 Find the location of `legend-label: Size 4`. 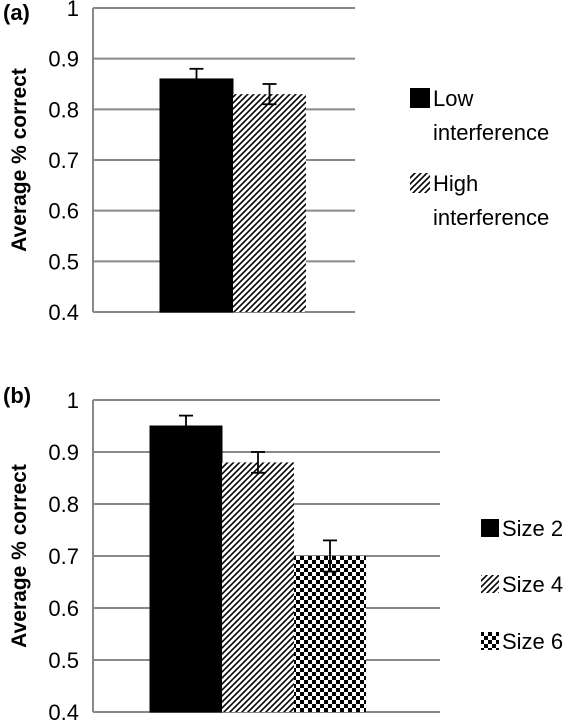

legend-label: Size 4 is located at coordinates (532, 584).